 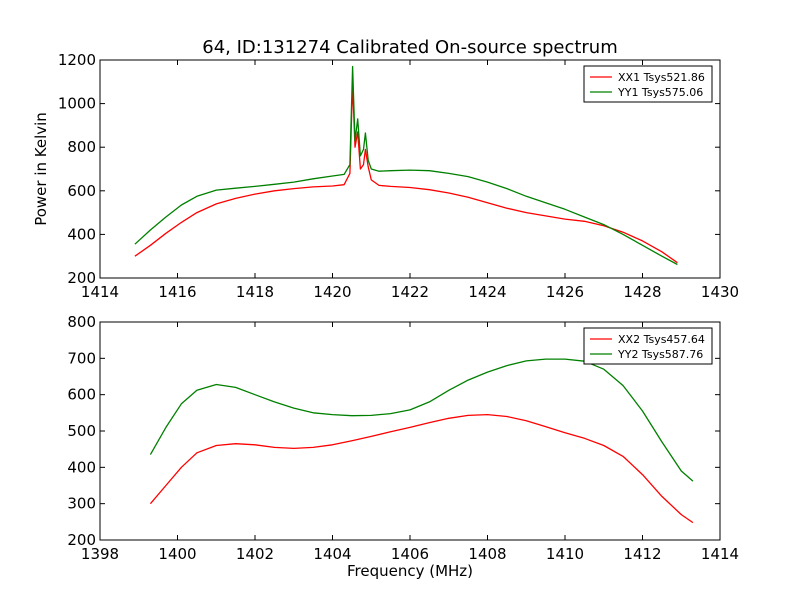 I want to click on x-tick-label: 1428, so click(x=642, y=292).